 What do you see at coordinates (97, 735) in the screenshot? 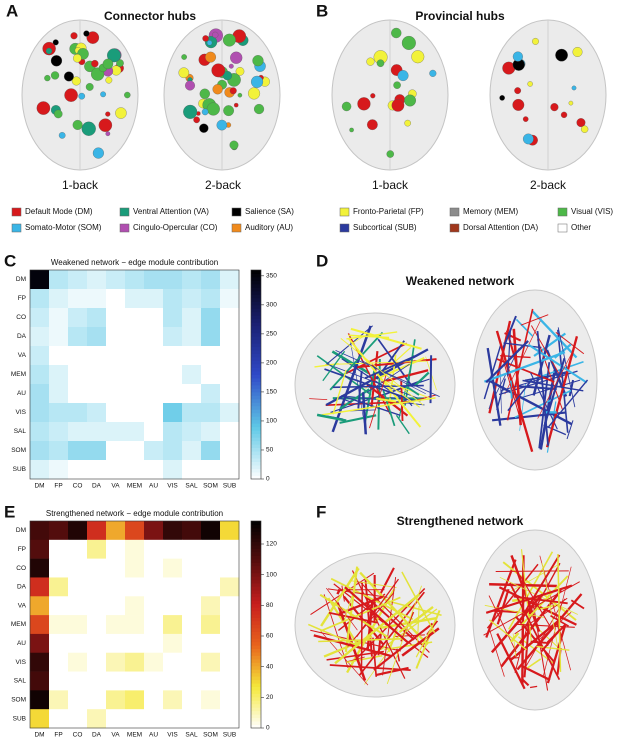
I see `column-label: DA` at bounding box center [97, 735].